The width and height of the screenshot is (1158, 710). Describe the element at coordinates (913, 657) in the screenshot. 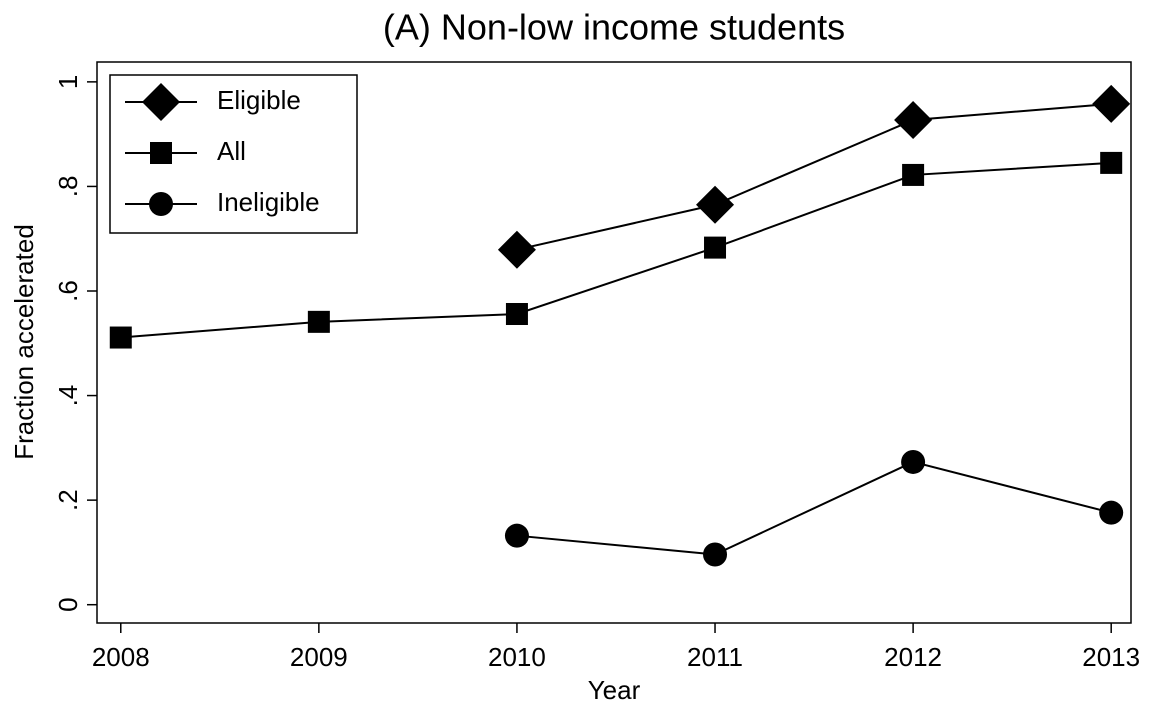

I see `x-tick-label: 2012` at that location.